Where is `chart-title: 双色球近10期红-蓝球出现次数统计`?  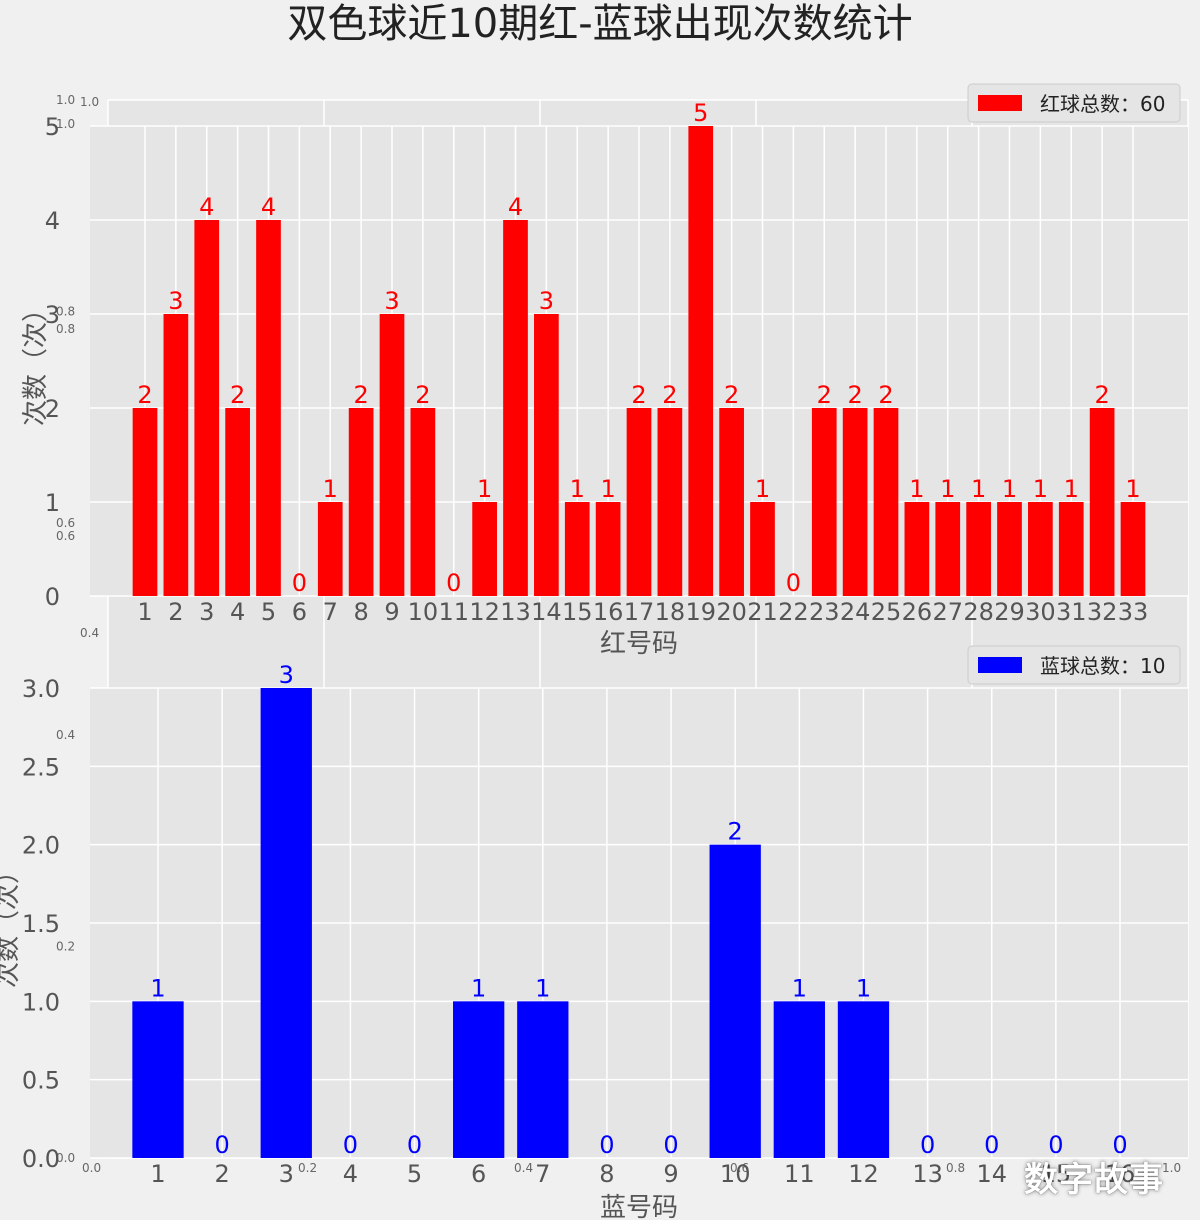 chart-title: 双色球近10期红-蓝球出现次数统计 is located at coordinates (600, 24).